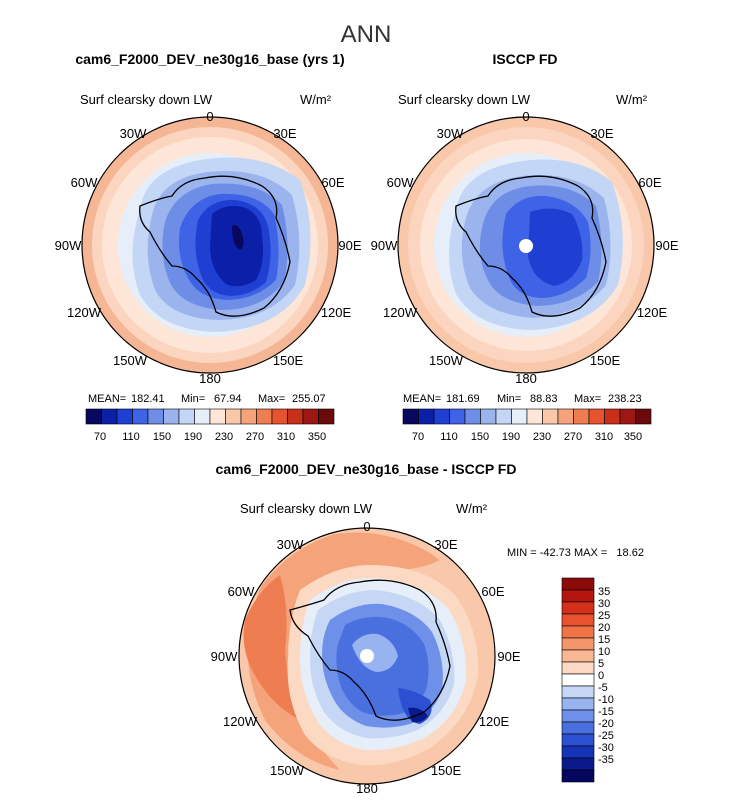 The height and width of the screenshot is (803, 733). Describe the element at coordinates (240, 721) in the screenshot. I see `lon-label-120w: 120W` at that location.